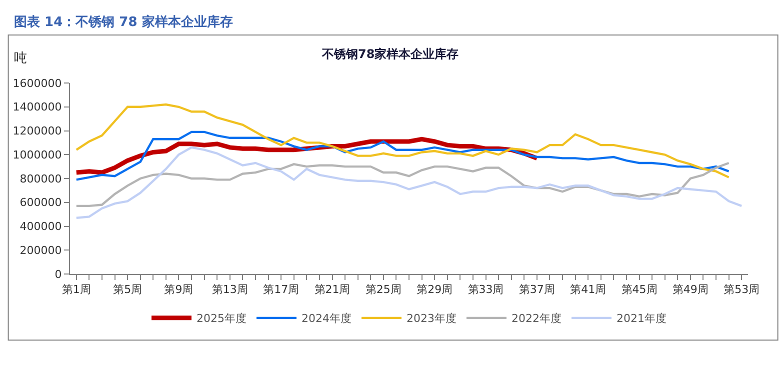  What do you see at coordinates (58, 274) in the screenshot?
I see `y-tick-label: 0` at bounding box center [58, 274].